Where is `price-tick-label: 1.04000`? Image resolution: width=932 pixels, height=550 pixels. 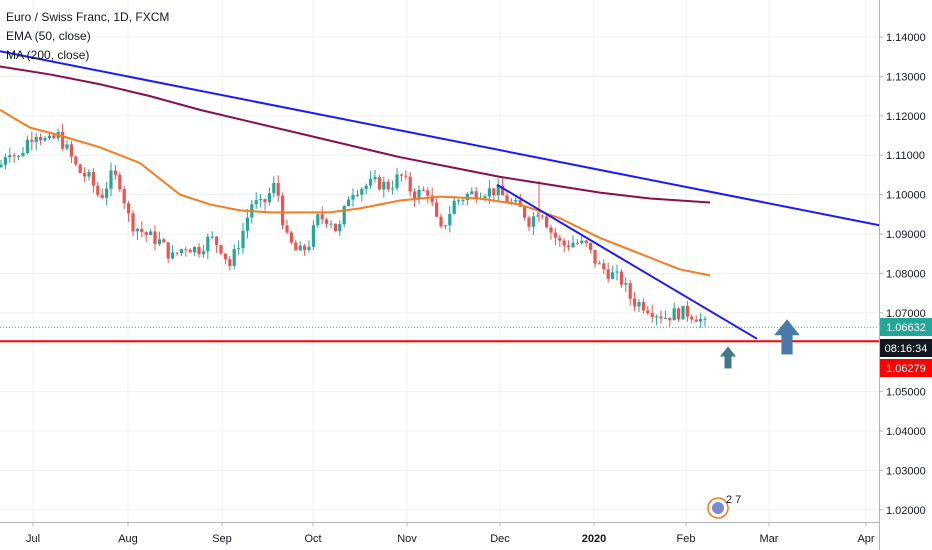 price-tick-label: 1.04000 is located at coordinates (906, 432).